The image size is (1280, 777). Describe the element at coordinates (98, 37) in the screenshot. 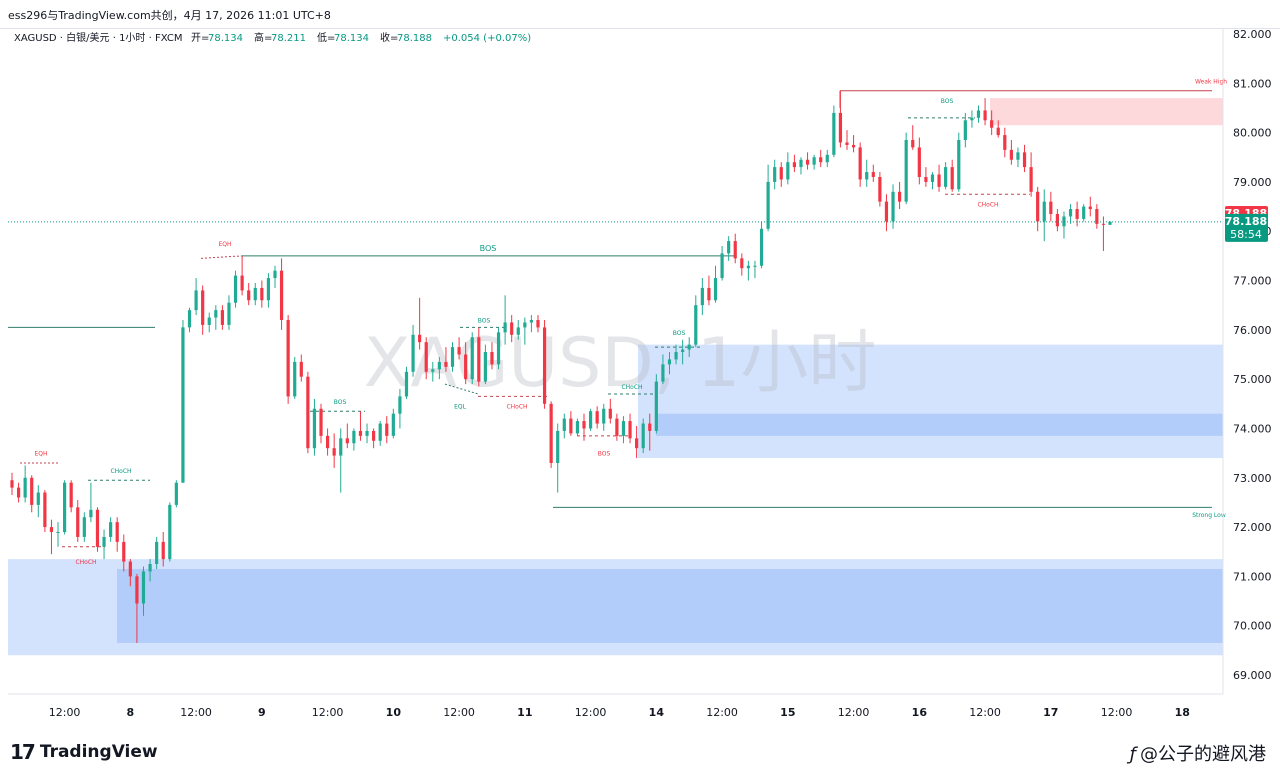

I see `symbol-info: XAGUSD · 白银/美元 · 1小时 · FXCM` at that location.